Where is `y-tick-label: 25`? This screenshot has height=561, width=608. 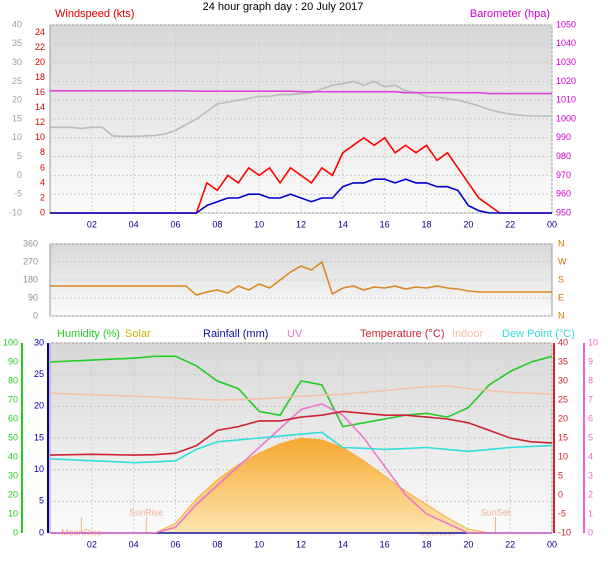
y-tick-label: 25 is located at coordinates (17, 81).